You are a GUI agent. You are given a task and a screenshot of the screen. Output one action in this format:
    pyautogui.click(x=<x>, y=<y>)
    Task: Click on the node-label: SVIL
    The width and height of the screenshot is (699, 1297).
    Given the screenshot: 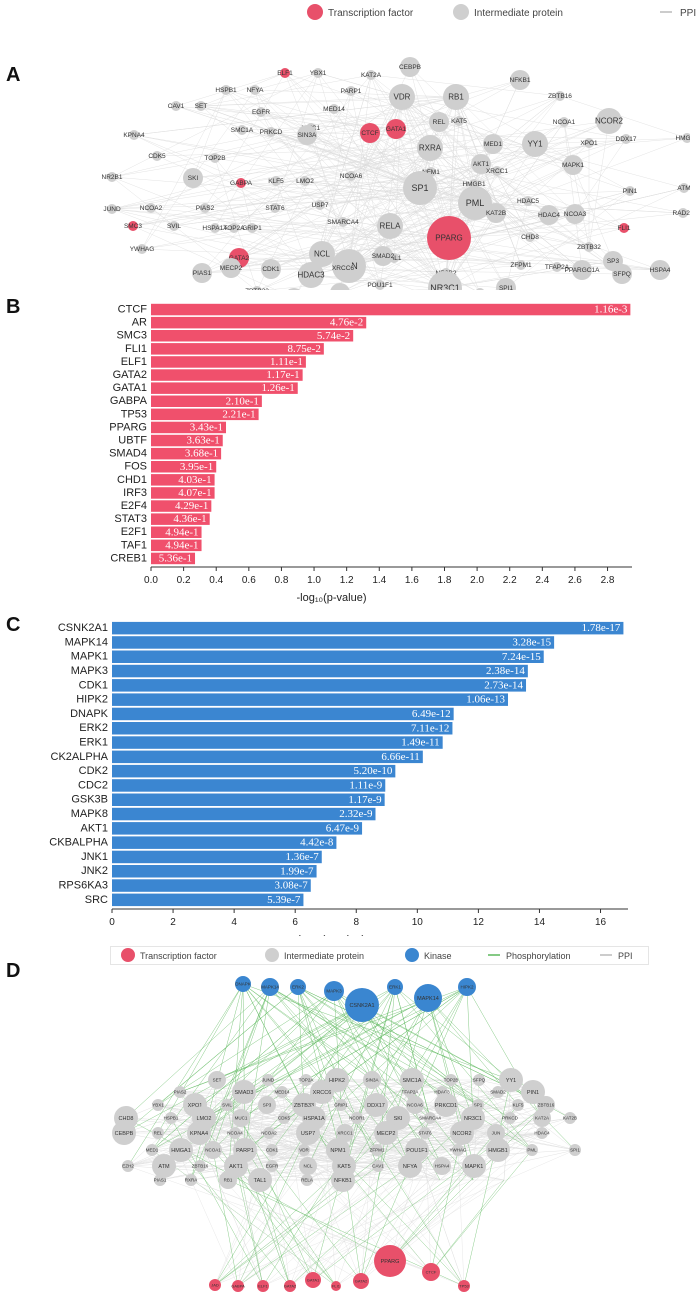 What is the action you would take?
    pyautogui.click(x=174, y=226)
    